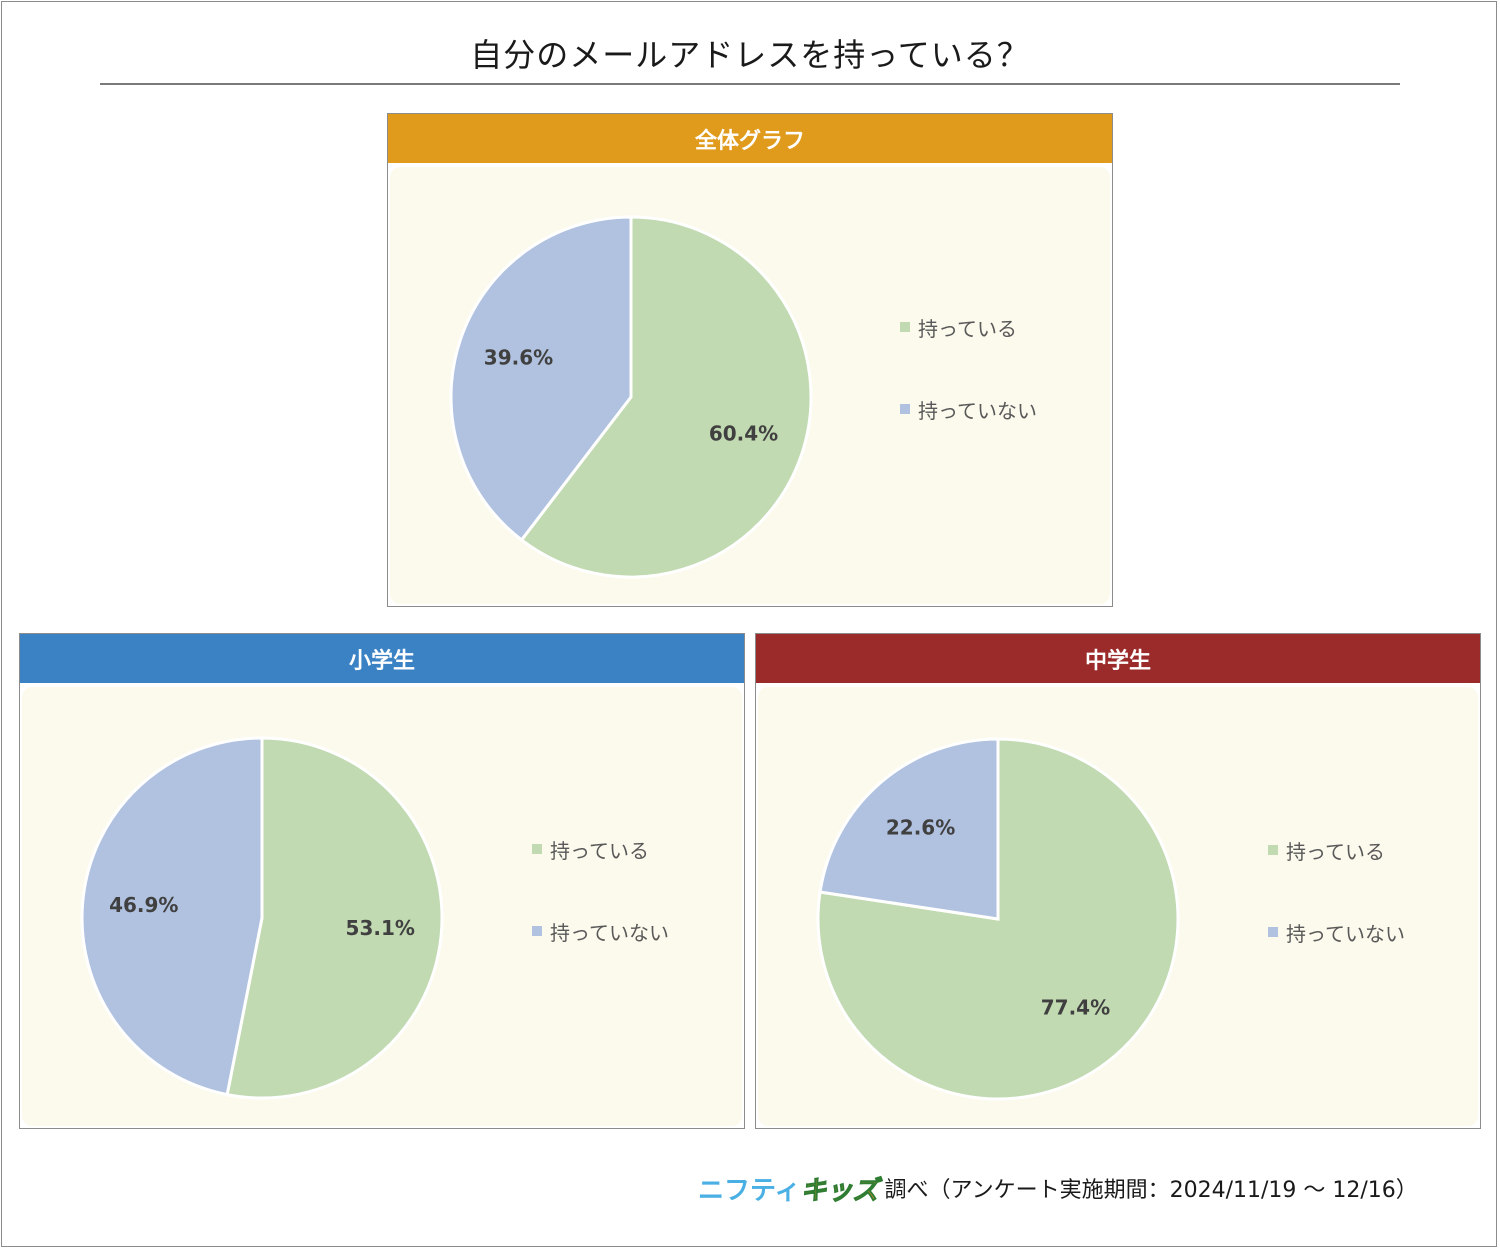  Describe the element at coordinates (382, 658) in the screenshot. I see `elementary-panel-header: 小学生` at that location.